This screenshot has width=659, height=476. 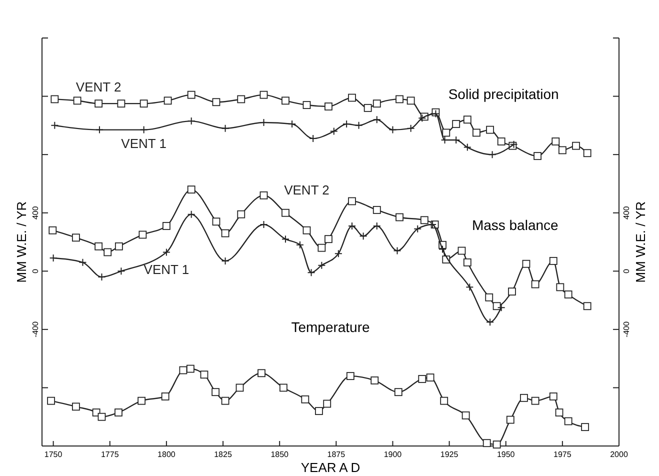 I want to click on x-tick-label: 1950, so click(x=506, y=454).